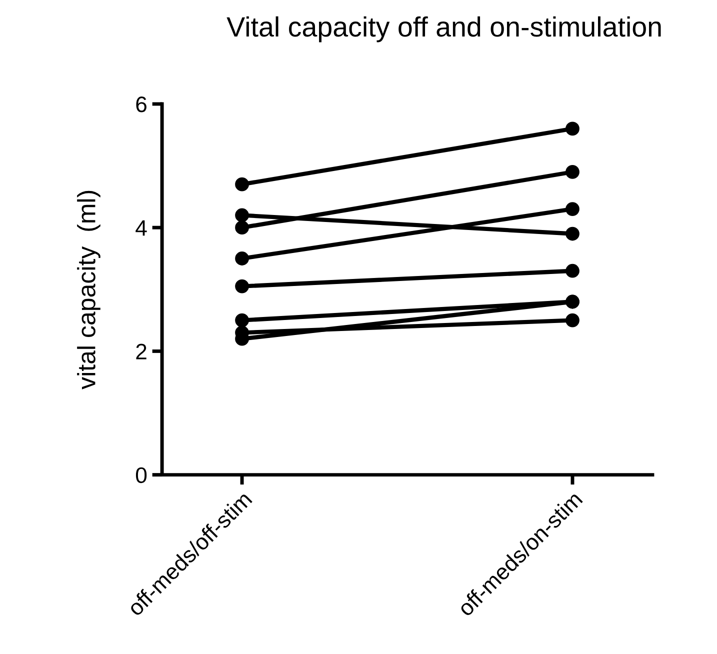  Describe the element at coordinates (443, 29) in the screenshot. I see `chart-title: Vital capacity off and on-stimulation` at that location.